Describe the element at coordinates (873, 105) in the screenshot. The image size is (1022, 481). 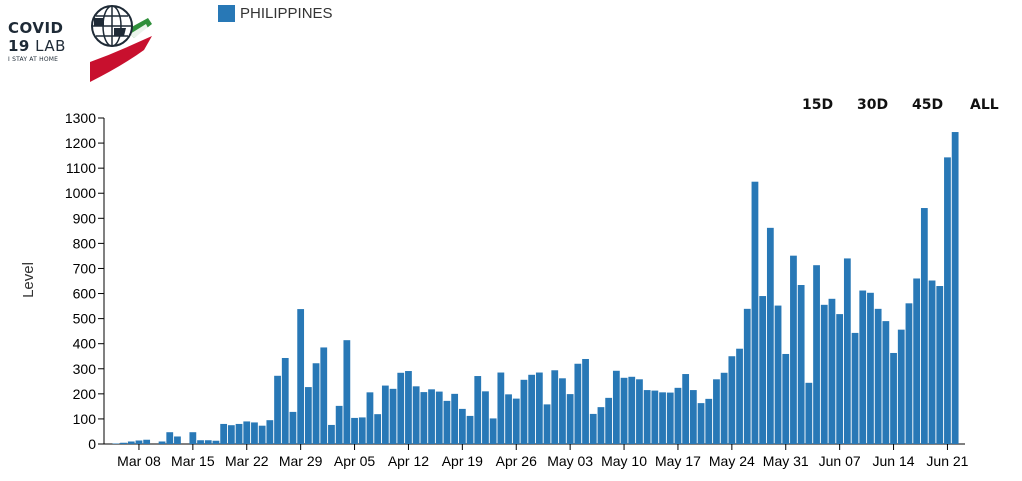
I see `range-30d-button: 30D` at that location.